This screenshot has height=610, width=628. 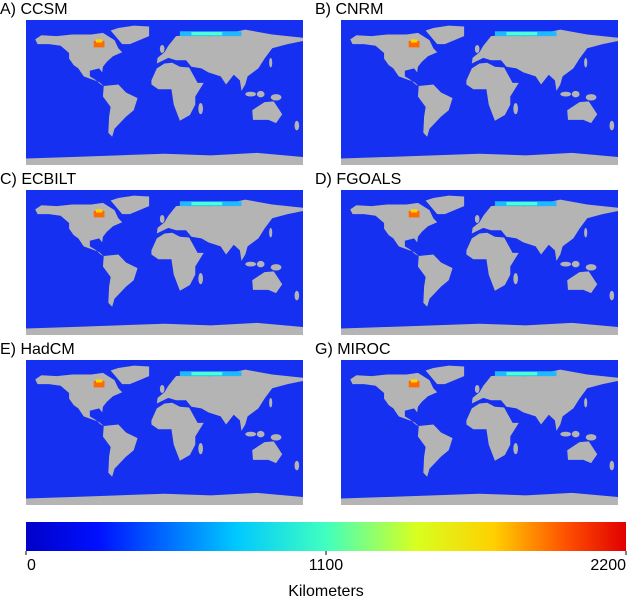 I want to click on panel-label: A) CCSM, so click(x=34, y=9).